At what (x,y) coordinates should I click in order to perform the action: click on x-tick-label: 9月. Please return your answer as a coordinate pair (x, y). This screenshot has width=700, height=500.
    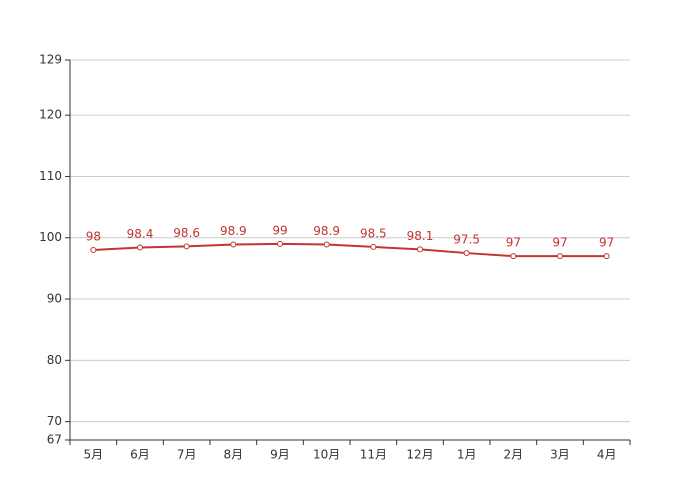
    Looking at the image, I should click on (280, 455).